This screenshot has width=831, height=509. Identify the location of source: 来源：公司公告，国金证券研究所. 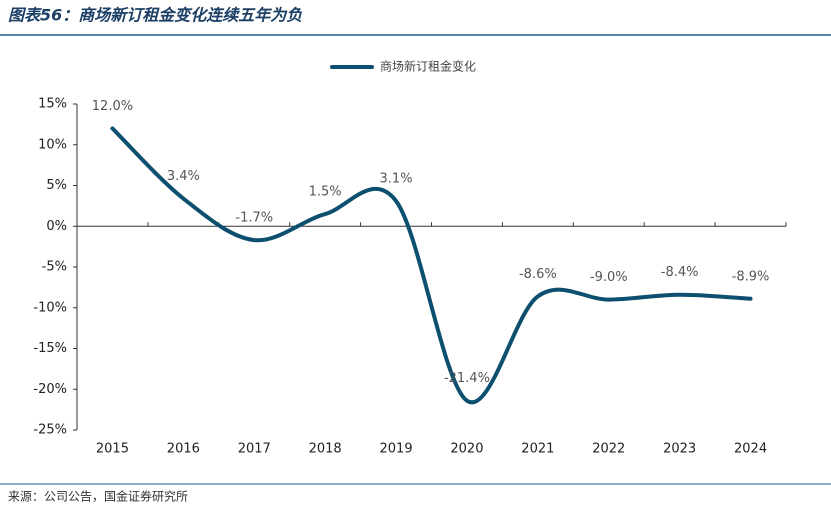
(98, 496).